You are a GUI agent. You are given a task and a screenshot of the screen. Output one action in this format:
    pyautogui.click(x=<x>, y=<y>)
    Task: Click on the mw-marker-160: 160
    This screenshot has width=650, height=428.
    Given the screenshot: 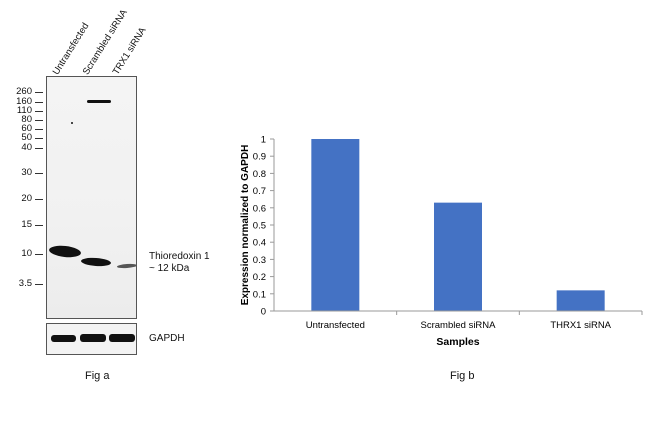 What is the action you would take?
    pyautogui.click(x=24, y=101)
    